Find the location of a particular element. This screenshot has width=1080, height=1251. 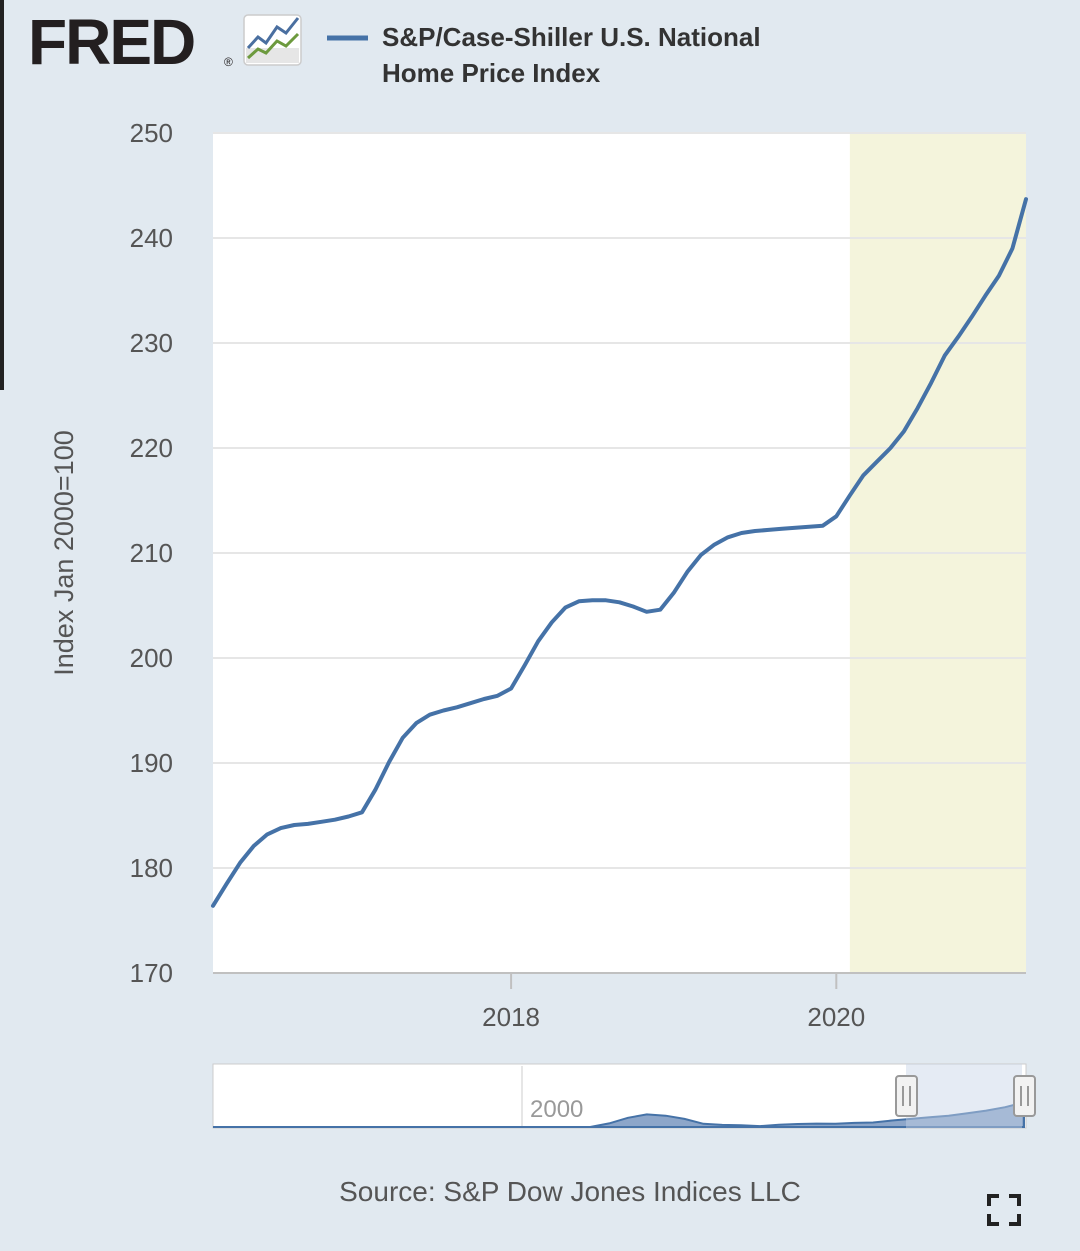

x-tick-label-2020: 2020 is located at coordinates (836, 1017).